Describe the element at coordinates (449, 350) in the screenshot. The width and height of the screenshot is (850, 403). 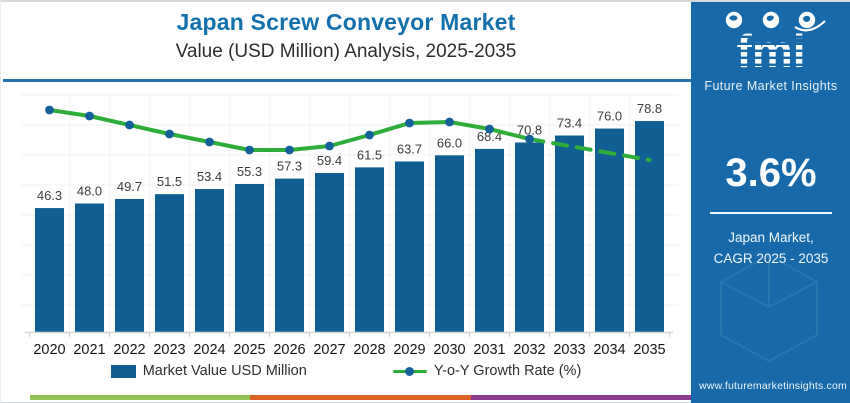
I see `x-tick-label-2030: 2030` at that location.